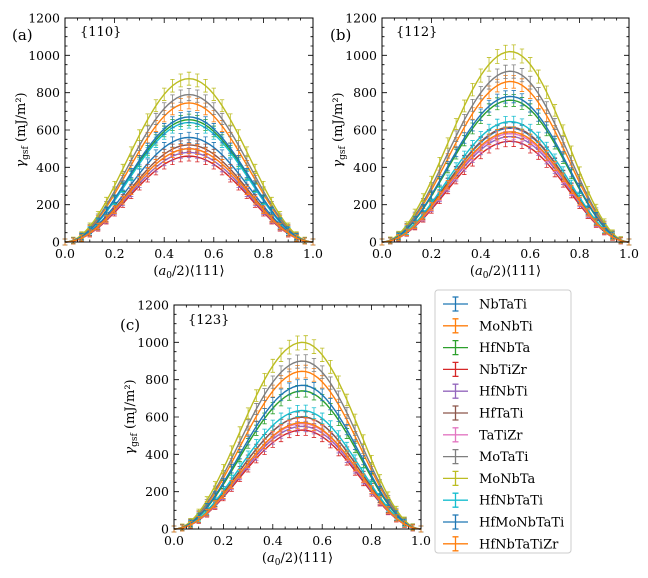  I want to click on legend-entry: MoTaTi, so click(485, 456).